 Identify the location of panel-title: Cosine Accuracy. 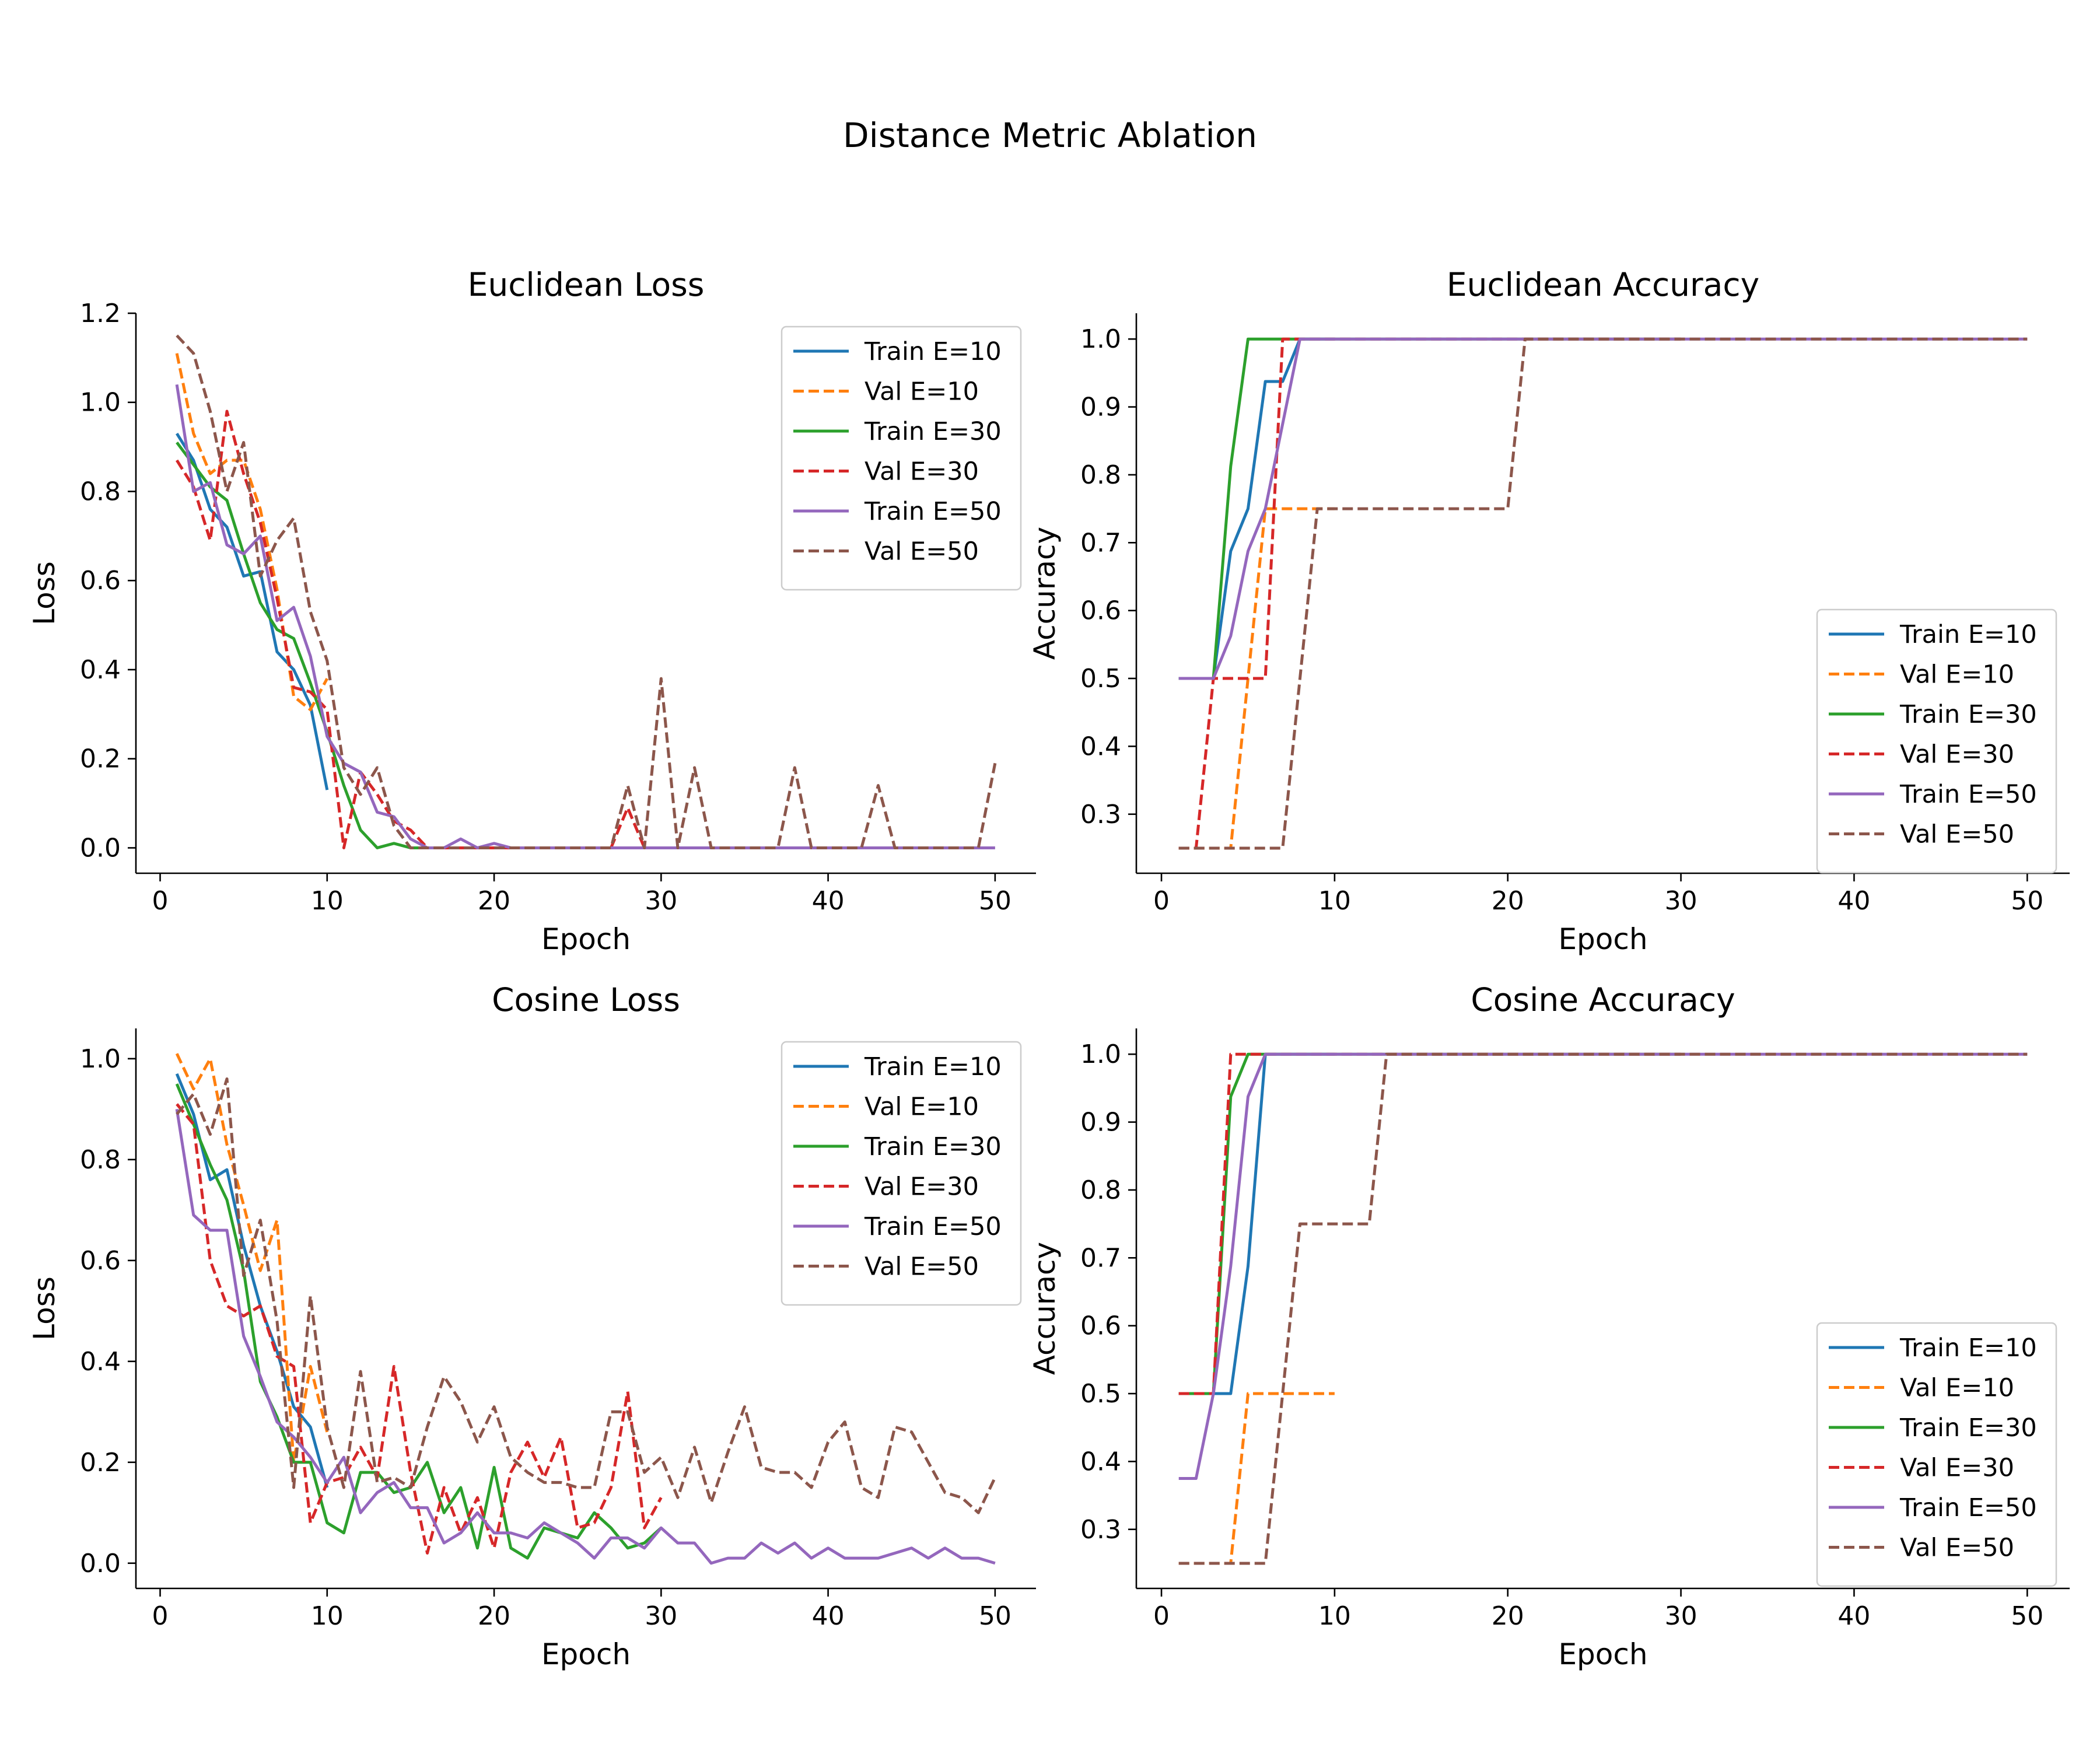
(1603, 1000).